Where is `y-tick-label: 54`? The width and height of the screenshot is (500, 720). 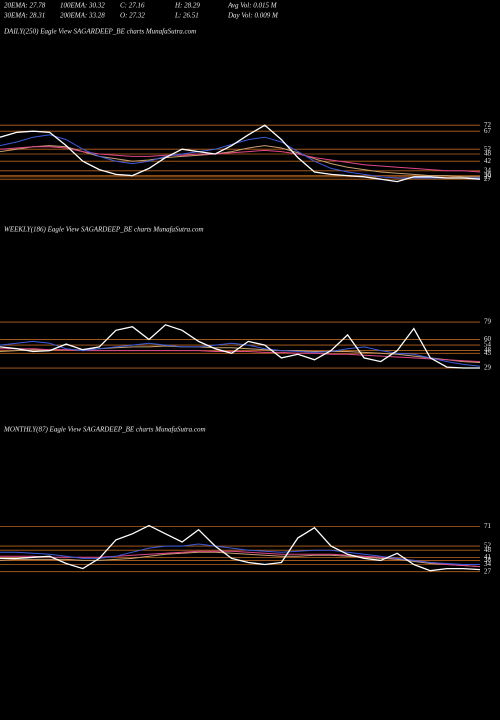 y-tick-label: 54 is located at coordinates (488, 345).